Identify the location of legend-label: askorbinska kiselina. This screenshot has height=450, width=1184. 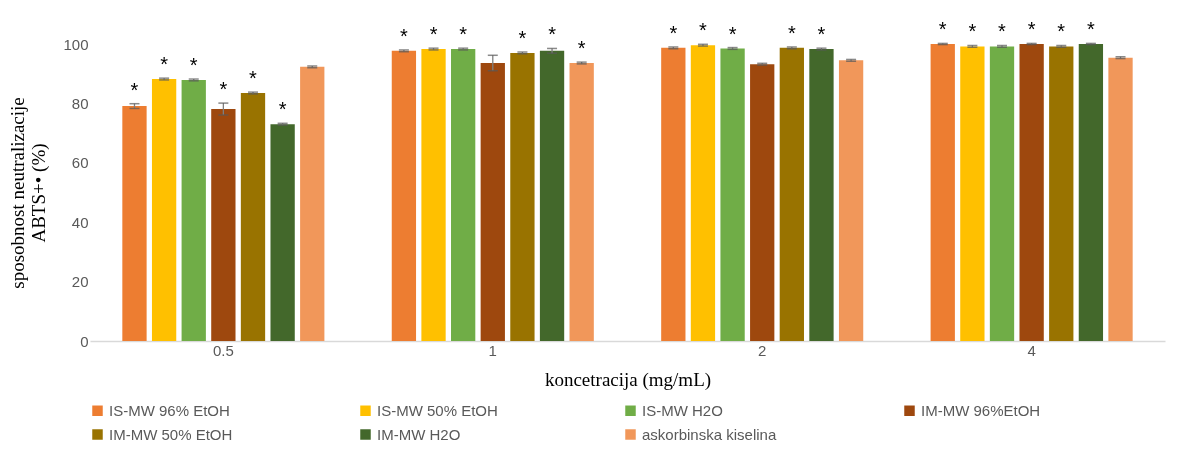
(709, 434).